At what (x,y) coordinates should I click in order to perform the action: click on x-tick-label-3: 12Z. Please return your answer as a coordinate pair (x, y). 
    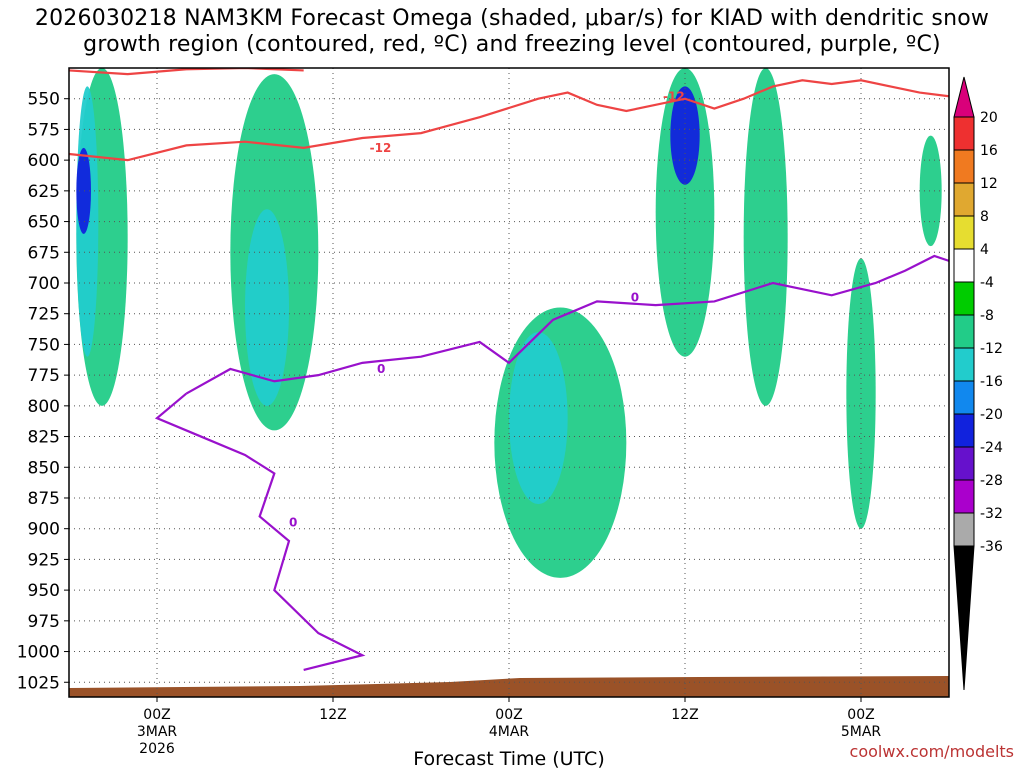
    Looking at the image, I should click on (684, 715).